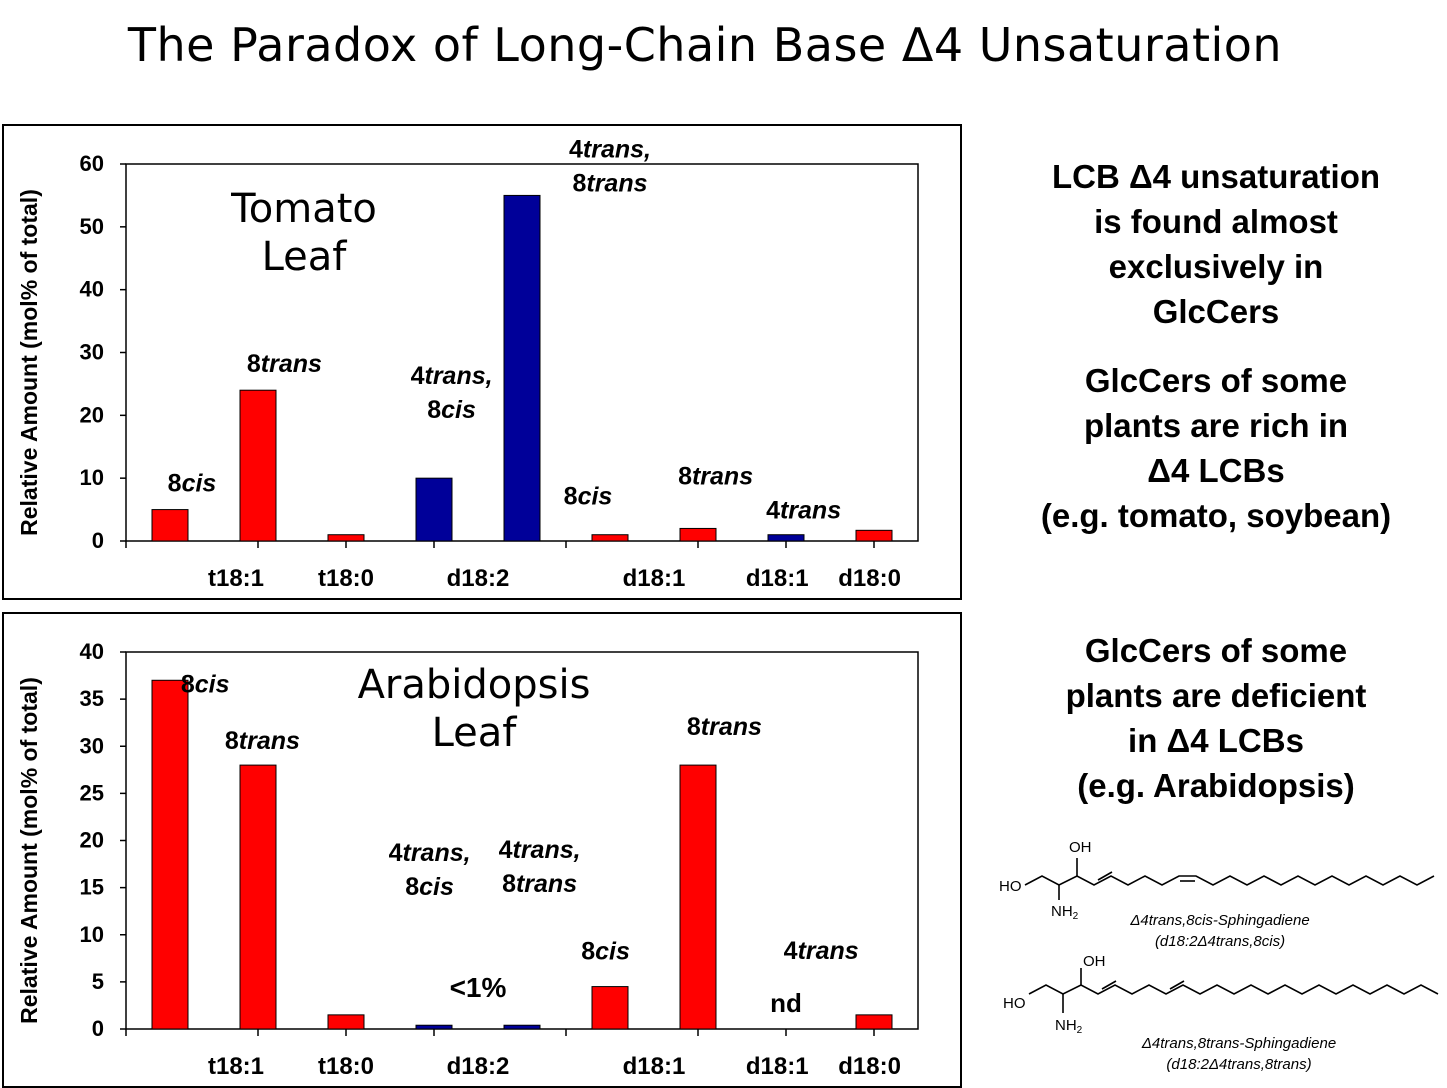  Describe the element at coordinates (1220, 941) in the screenshot. I see `compound-formula: (d18:2Δ4trans,8cis)` at that location.